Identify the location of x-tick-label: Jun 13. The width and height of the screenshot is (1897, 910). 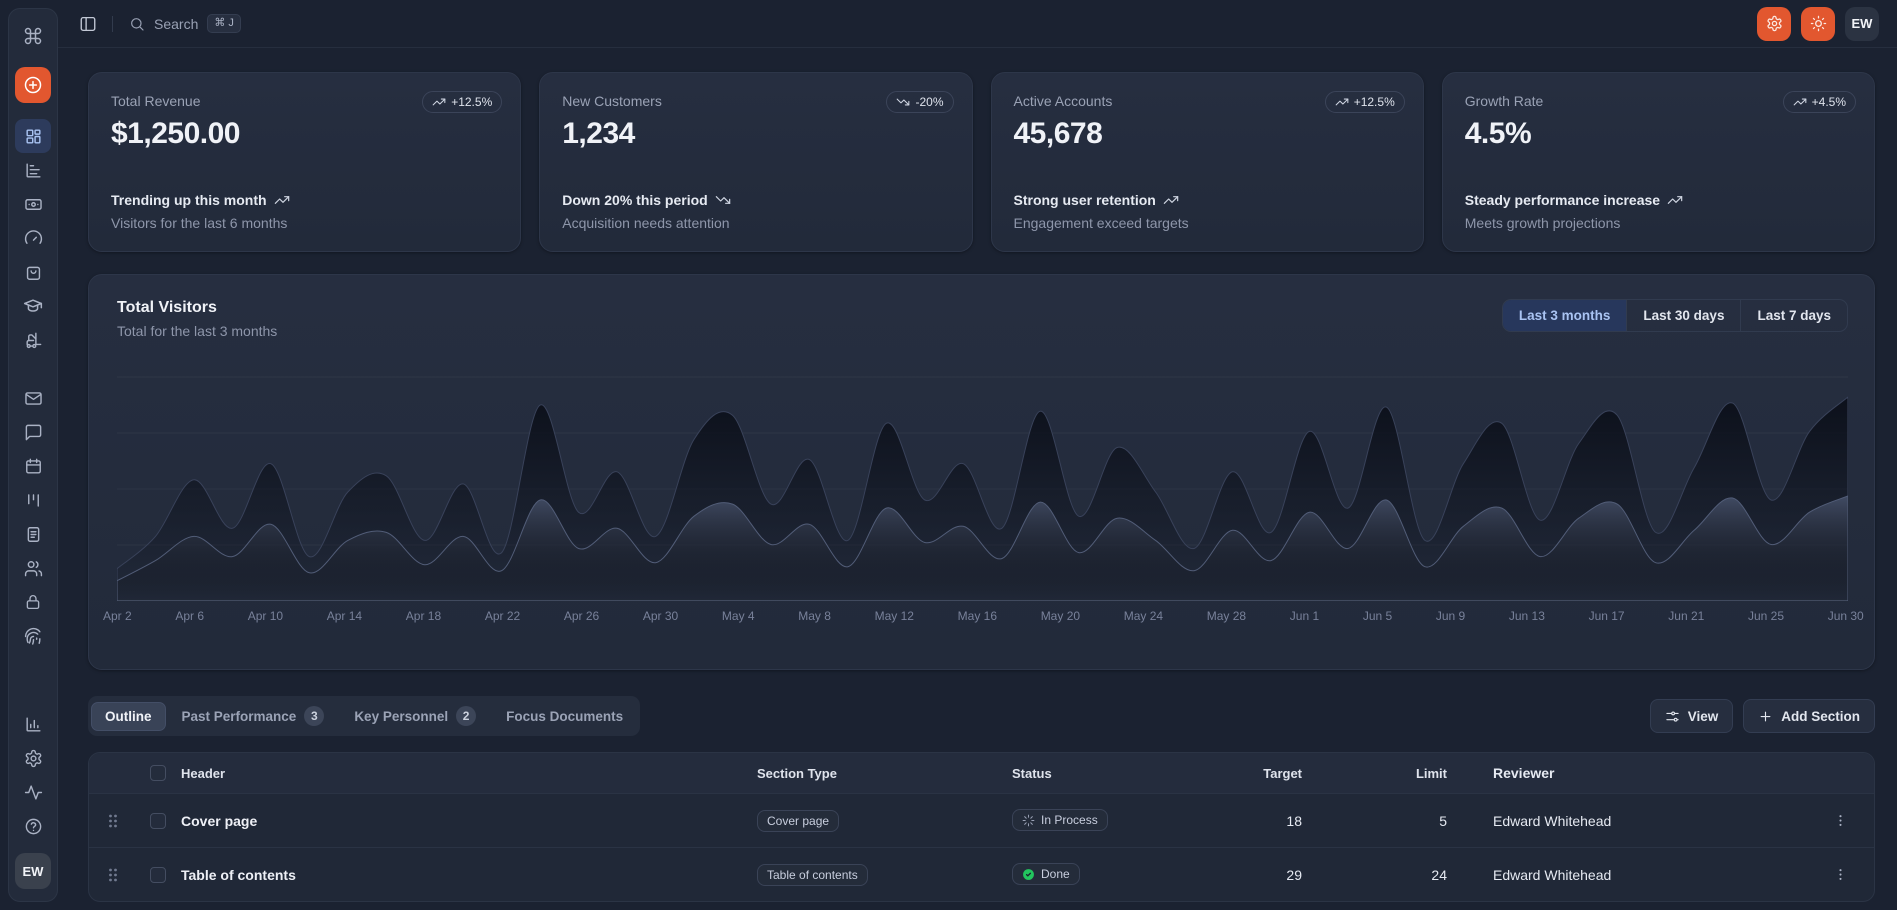
(1526, 616).